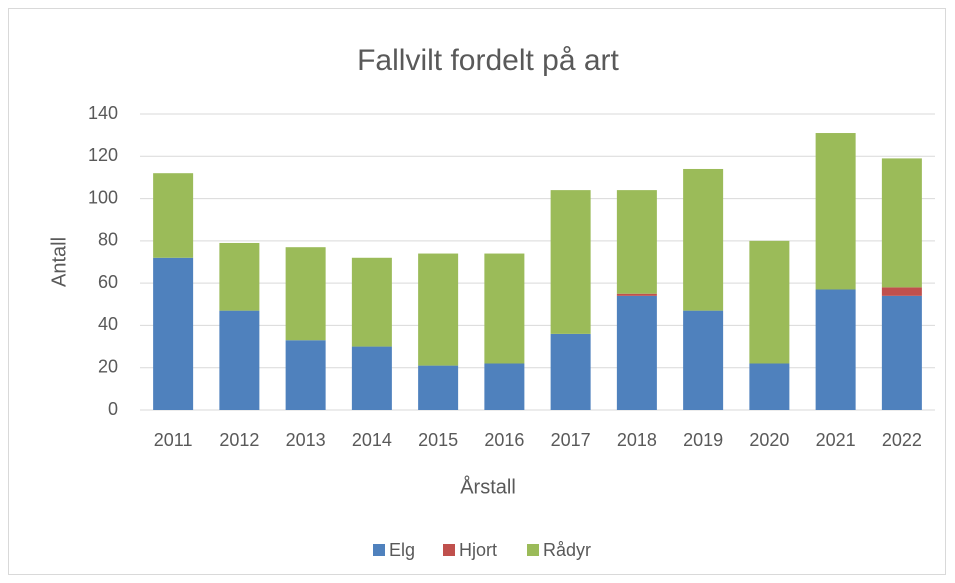 This screenshot has width=955, height=583. Describe the element at coordinates (402, 550) in the screenshot. I see `legend-label: Elg` at that location.